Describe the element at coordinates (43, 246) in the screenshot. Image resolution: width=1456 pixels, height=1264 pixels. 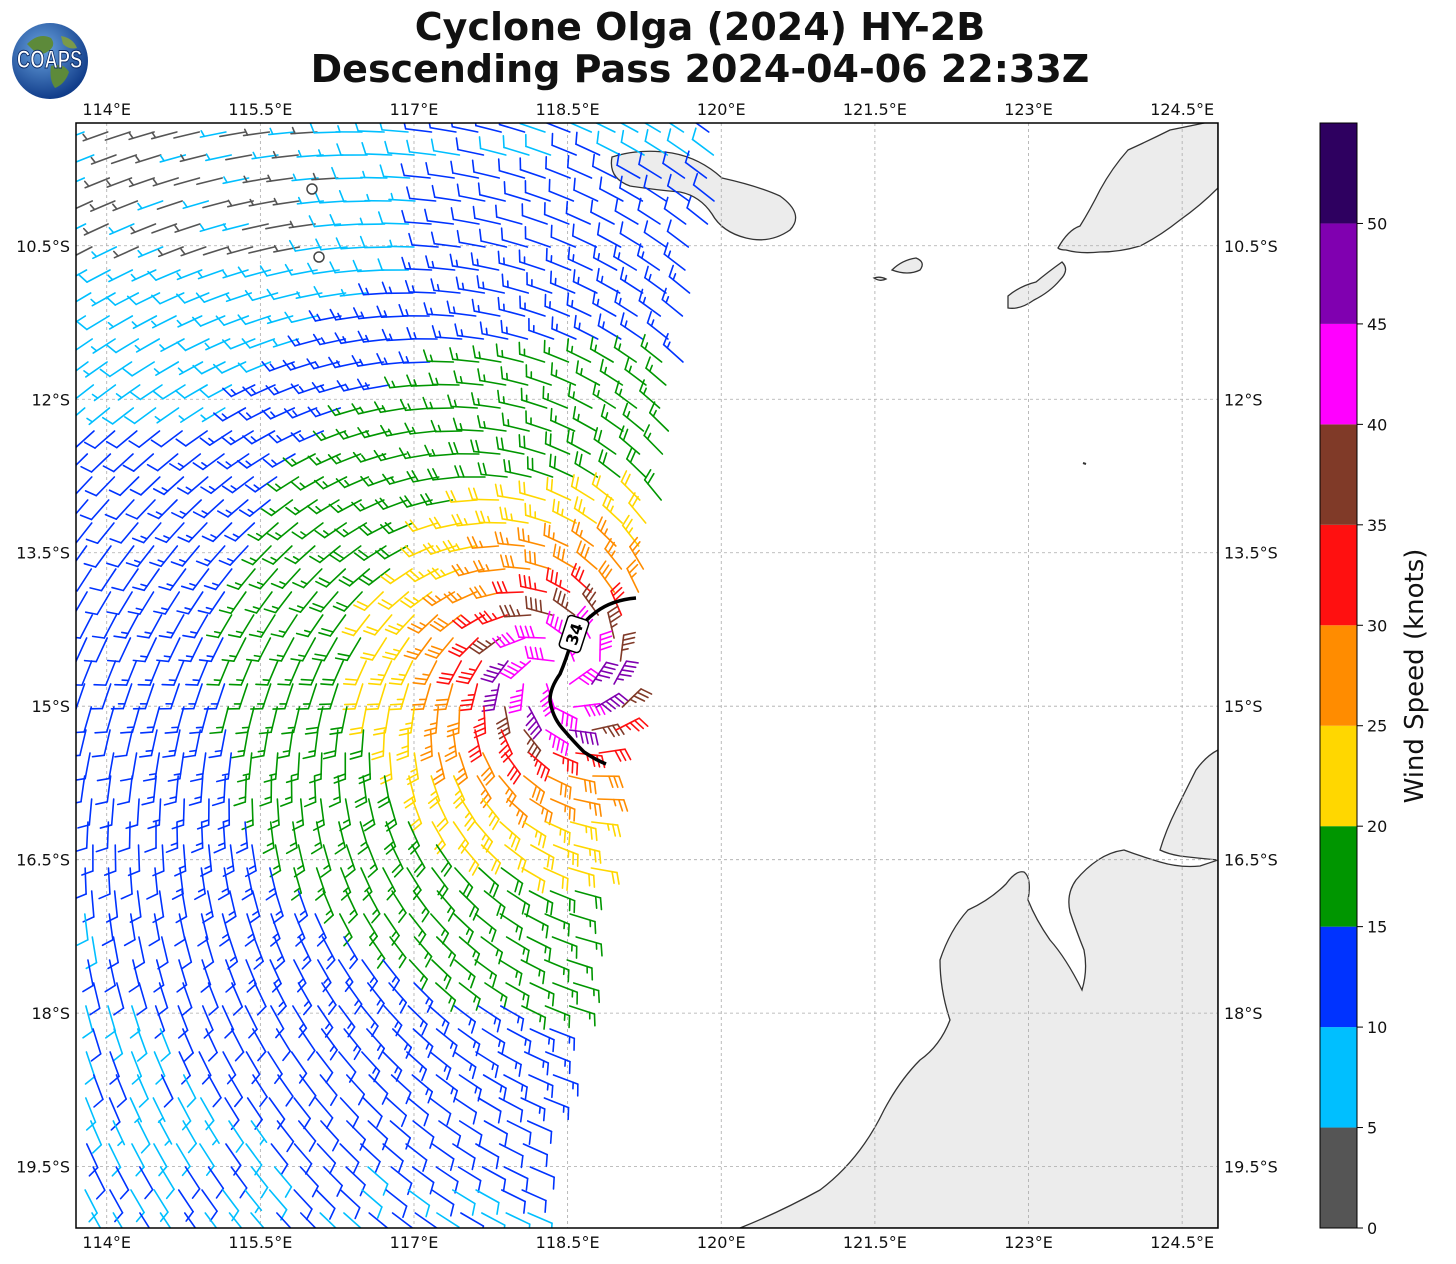
I see `lat-tick-label-left: 10.5°S` at that location.